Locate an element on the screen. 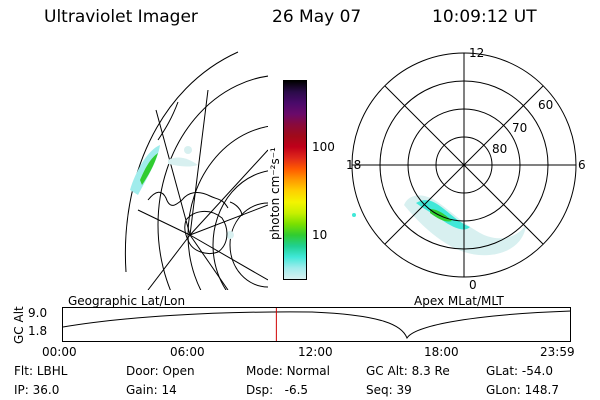  timeline-xtick-1200: 12:00 is located at coordinates (315, 352).